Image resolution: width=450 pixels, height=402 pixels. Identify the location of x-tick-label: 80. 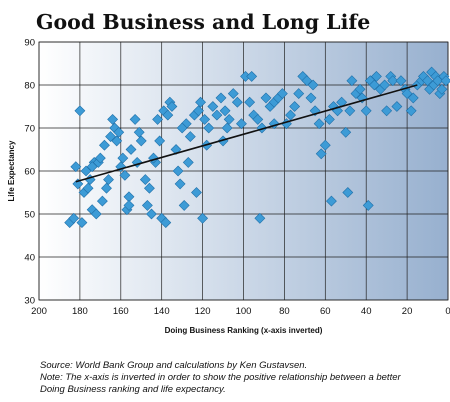
(284, 311).